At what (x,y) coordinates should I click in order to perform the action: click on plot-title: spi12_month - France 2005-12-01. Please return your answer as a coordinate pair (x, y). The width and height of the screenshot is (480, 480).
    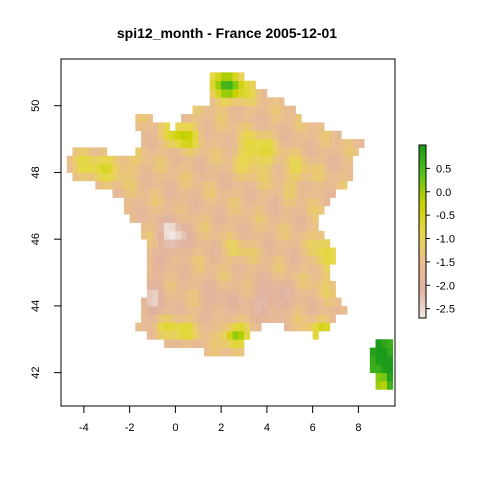
    Looking at the image, I should click on (227, 33).